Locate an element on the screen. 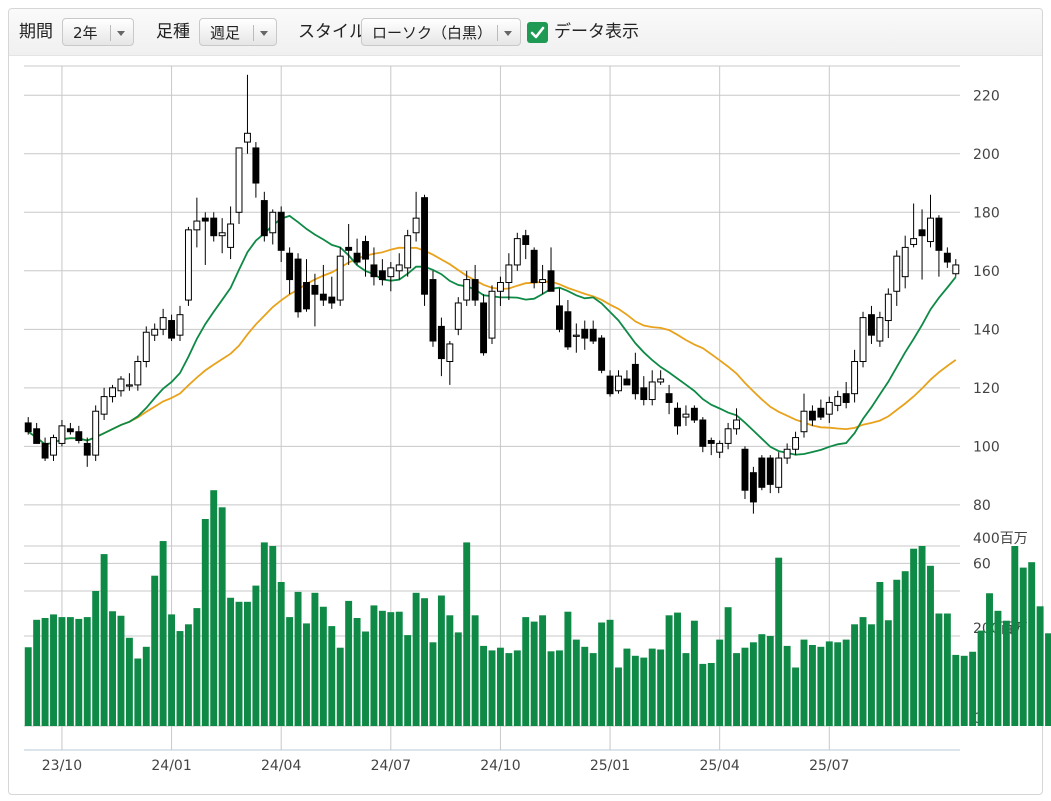 The image size is (1051, 801). time-tick-label: 25/04 is located at coordinates (719, 766).